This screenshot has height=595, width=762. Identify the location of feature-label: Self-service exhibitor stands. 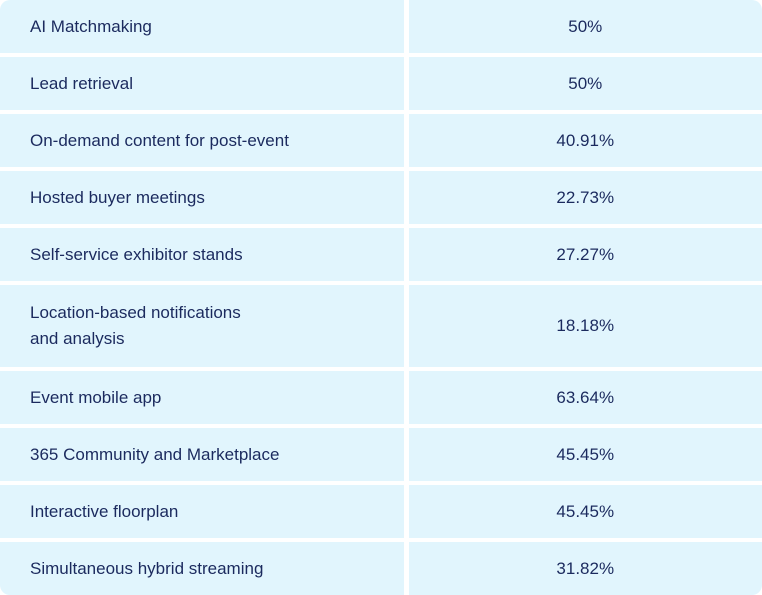
(136, 254).